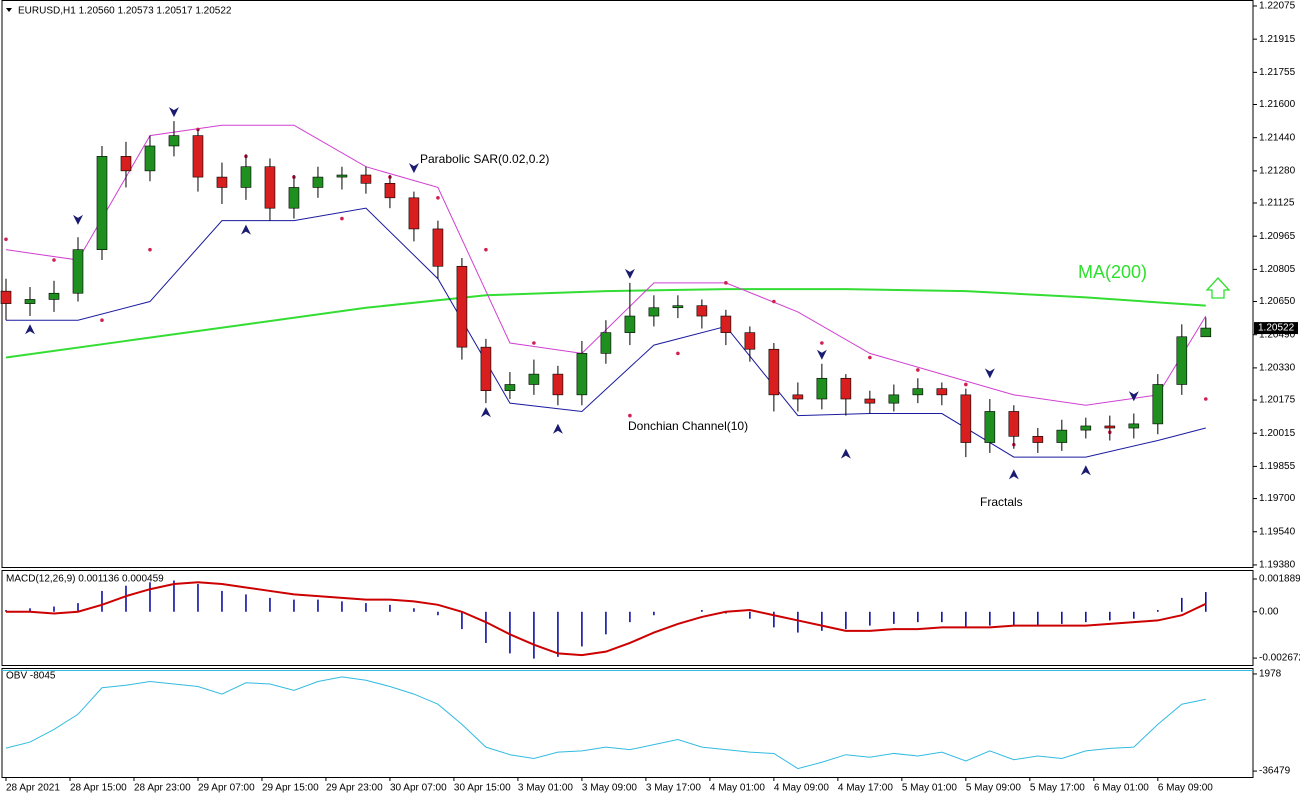 Image resolution: width=1300 pixels, height=798 pixels. I want to click on y-tick-label: 1.21600, so click(1277, 104).